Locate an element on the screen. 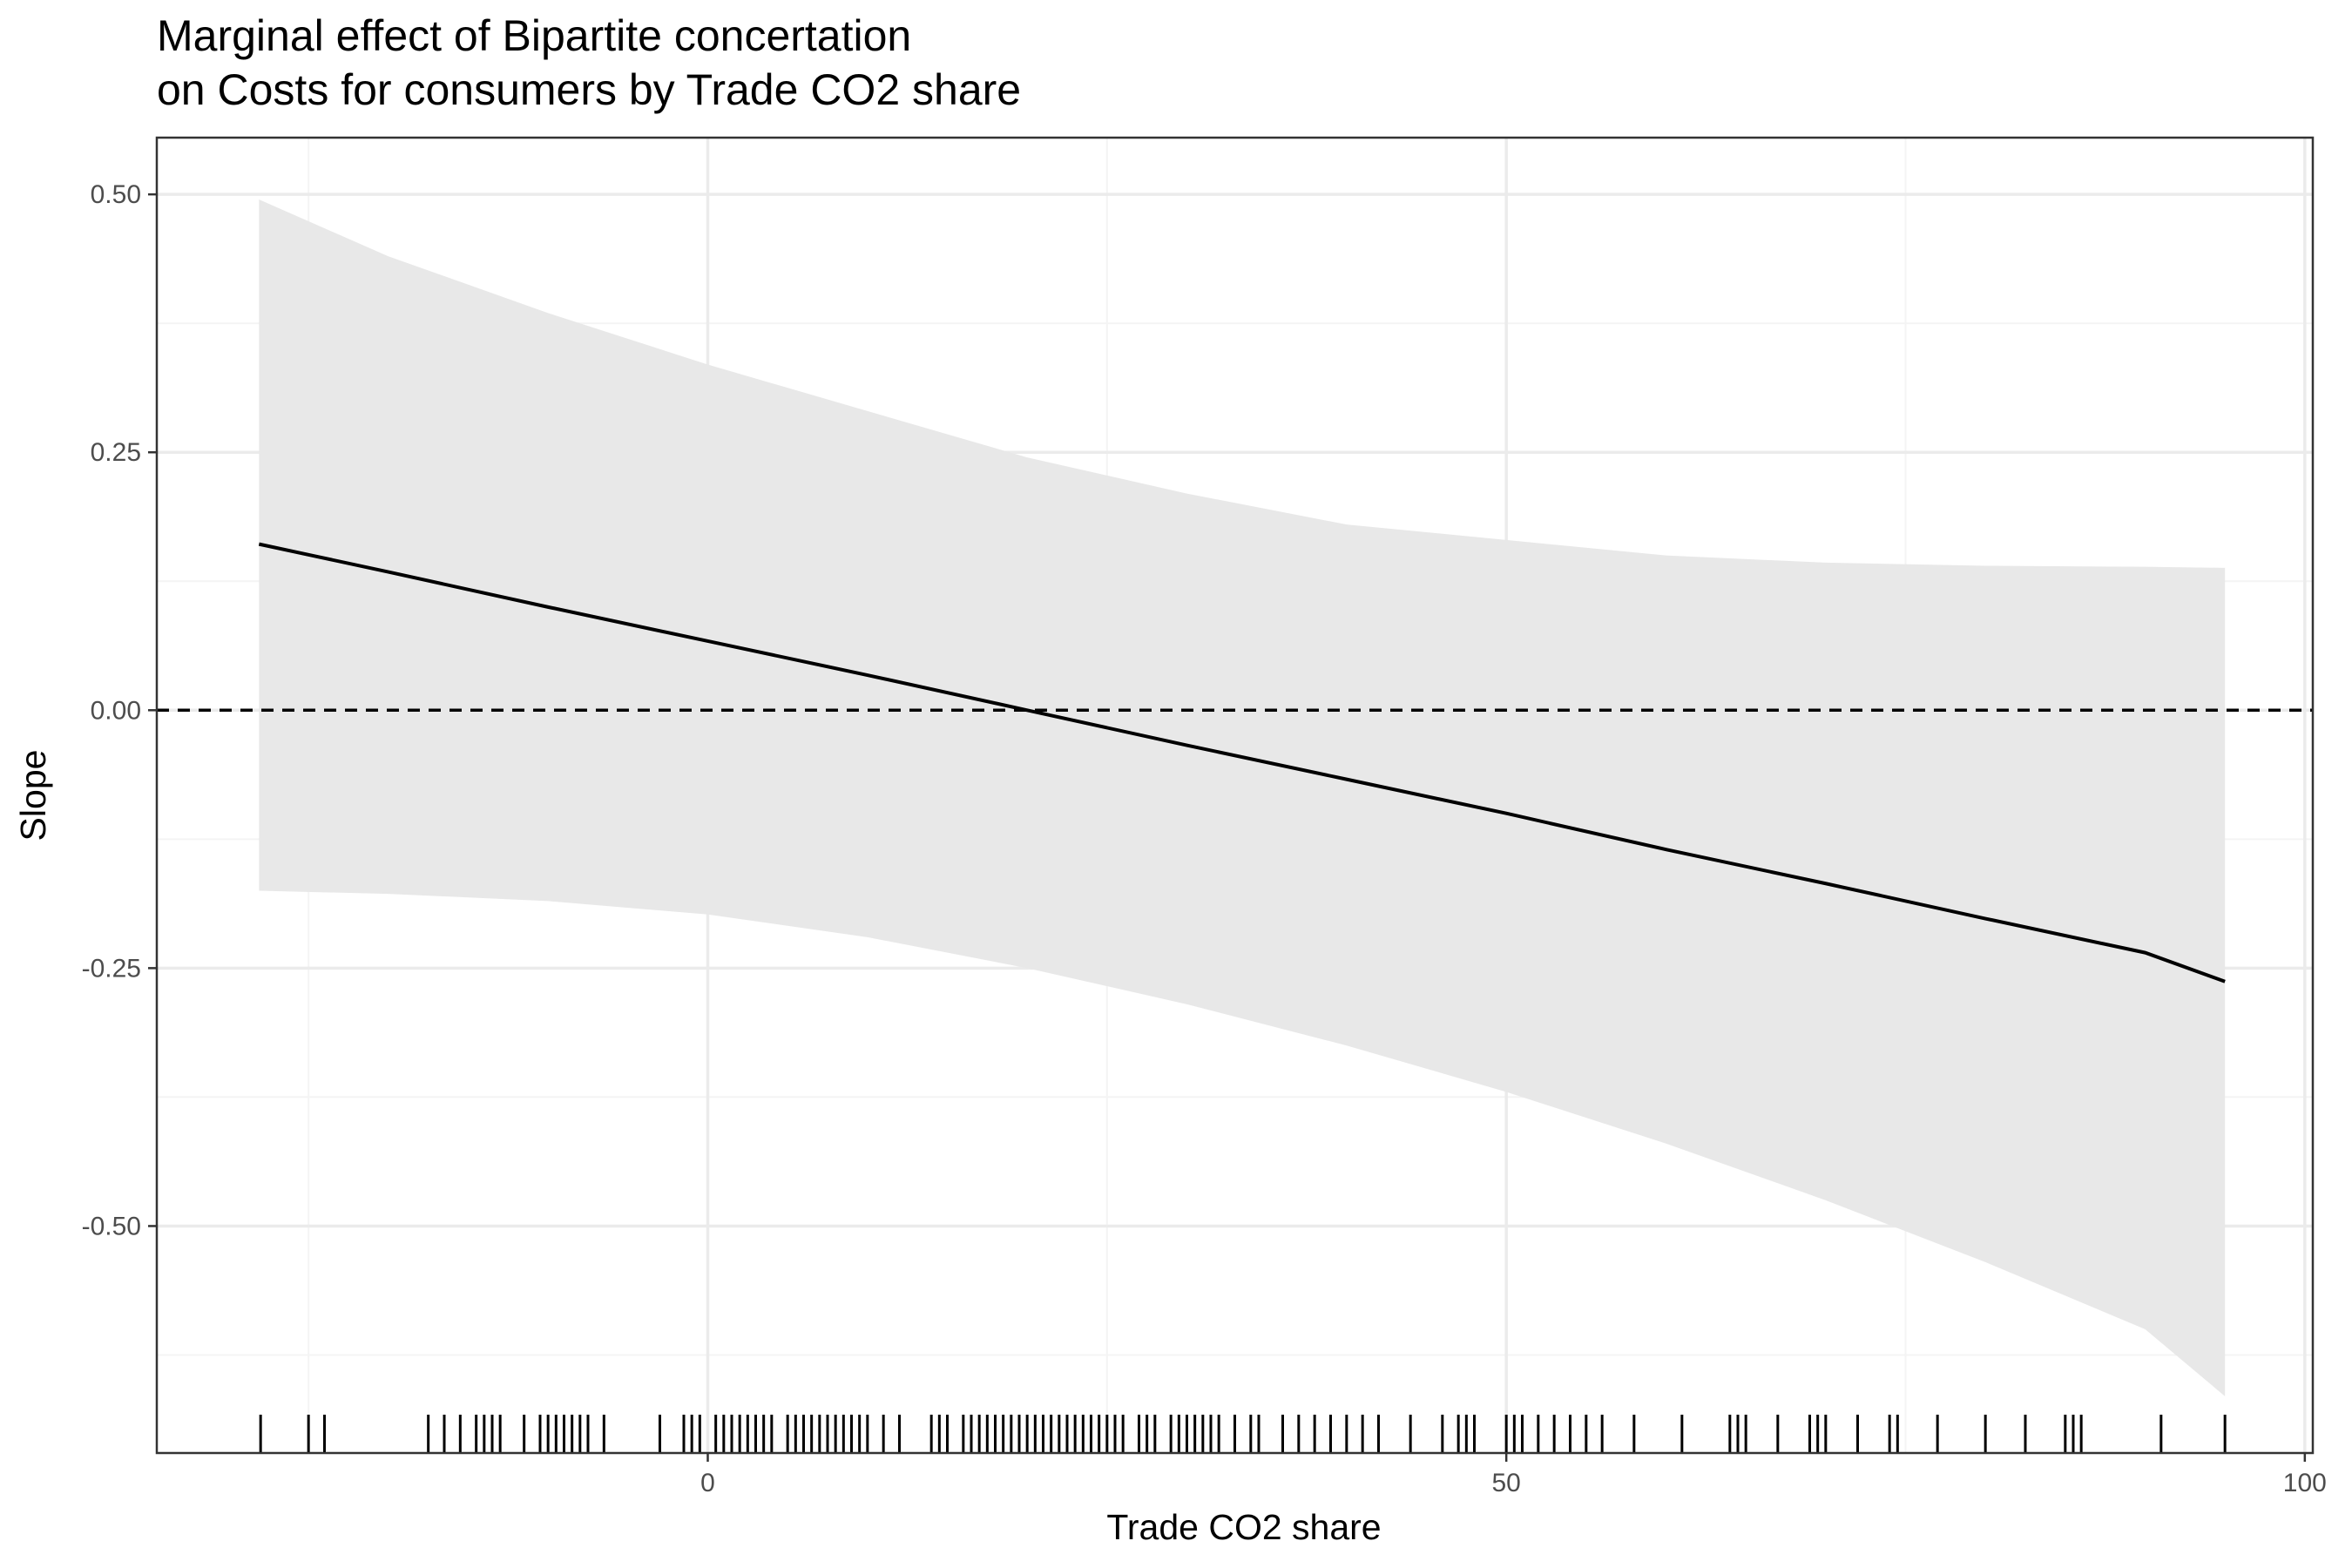 The height and width of the screenshot is (1568, 2352). y-tick-label: -0.25 is located at coordinates (111, 968).